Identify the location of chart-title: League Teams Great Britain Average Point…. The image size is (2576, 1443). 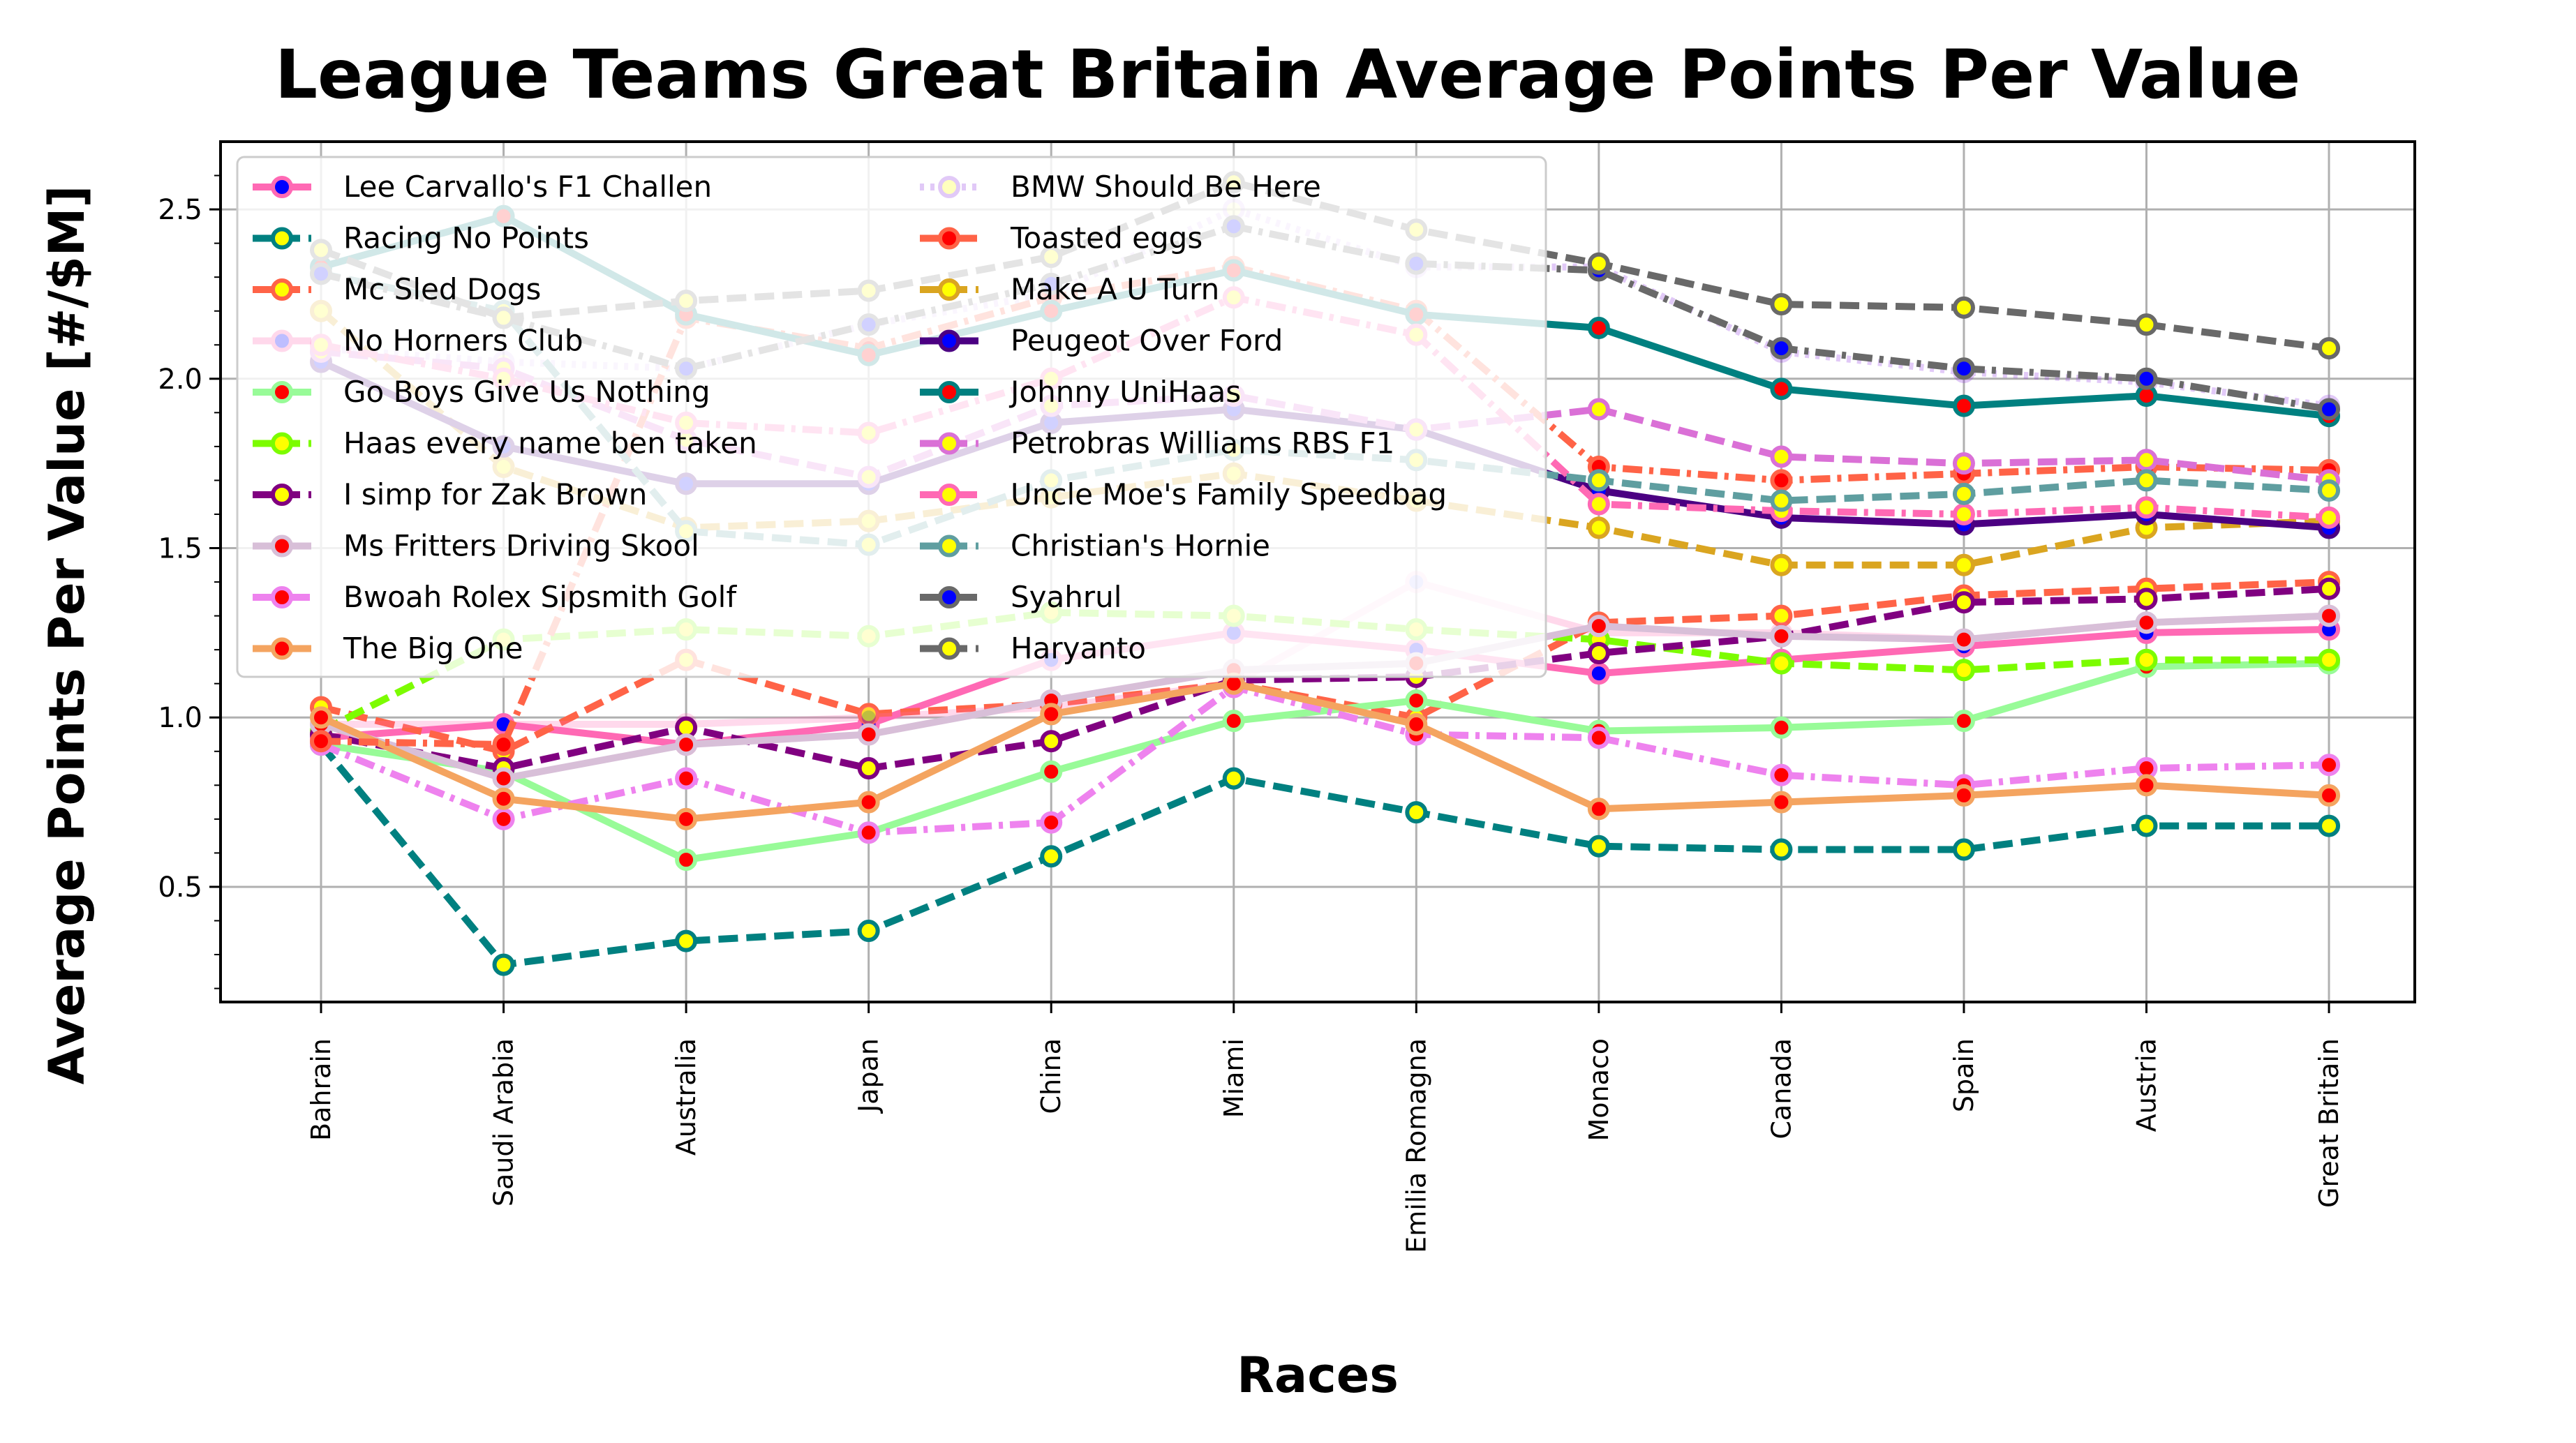
(1288, 75).